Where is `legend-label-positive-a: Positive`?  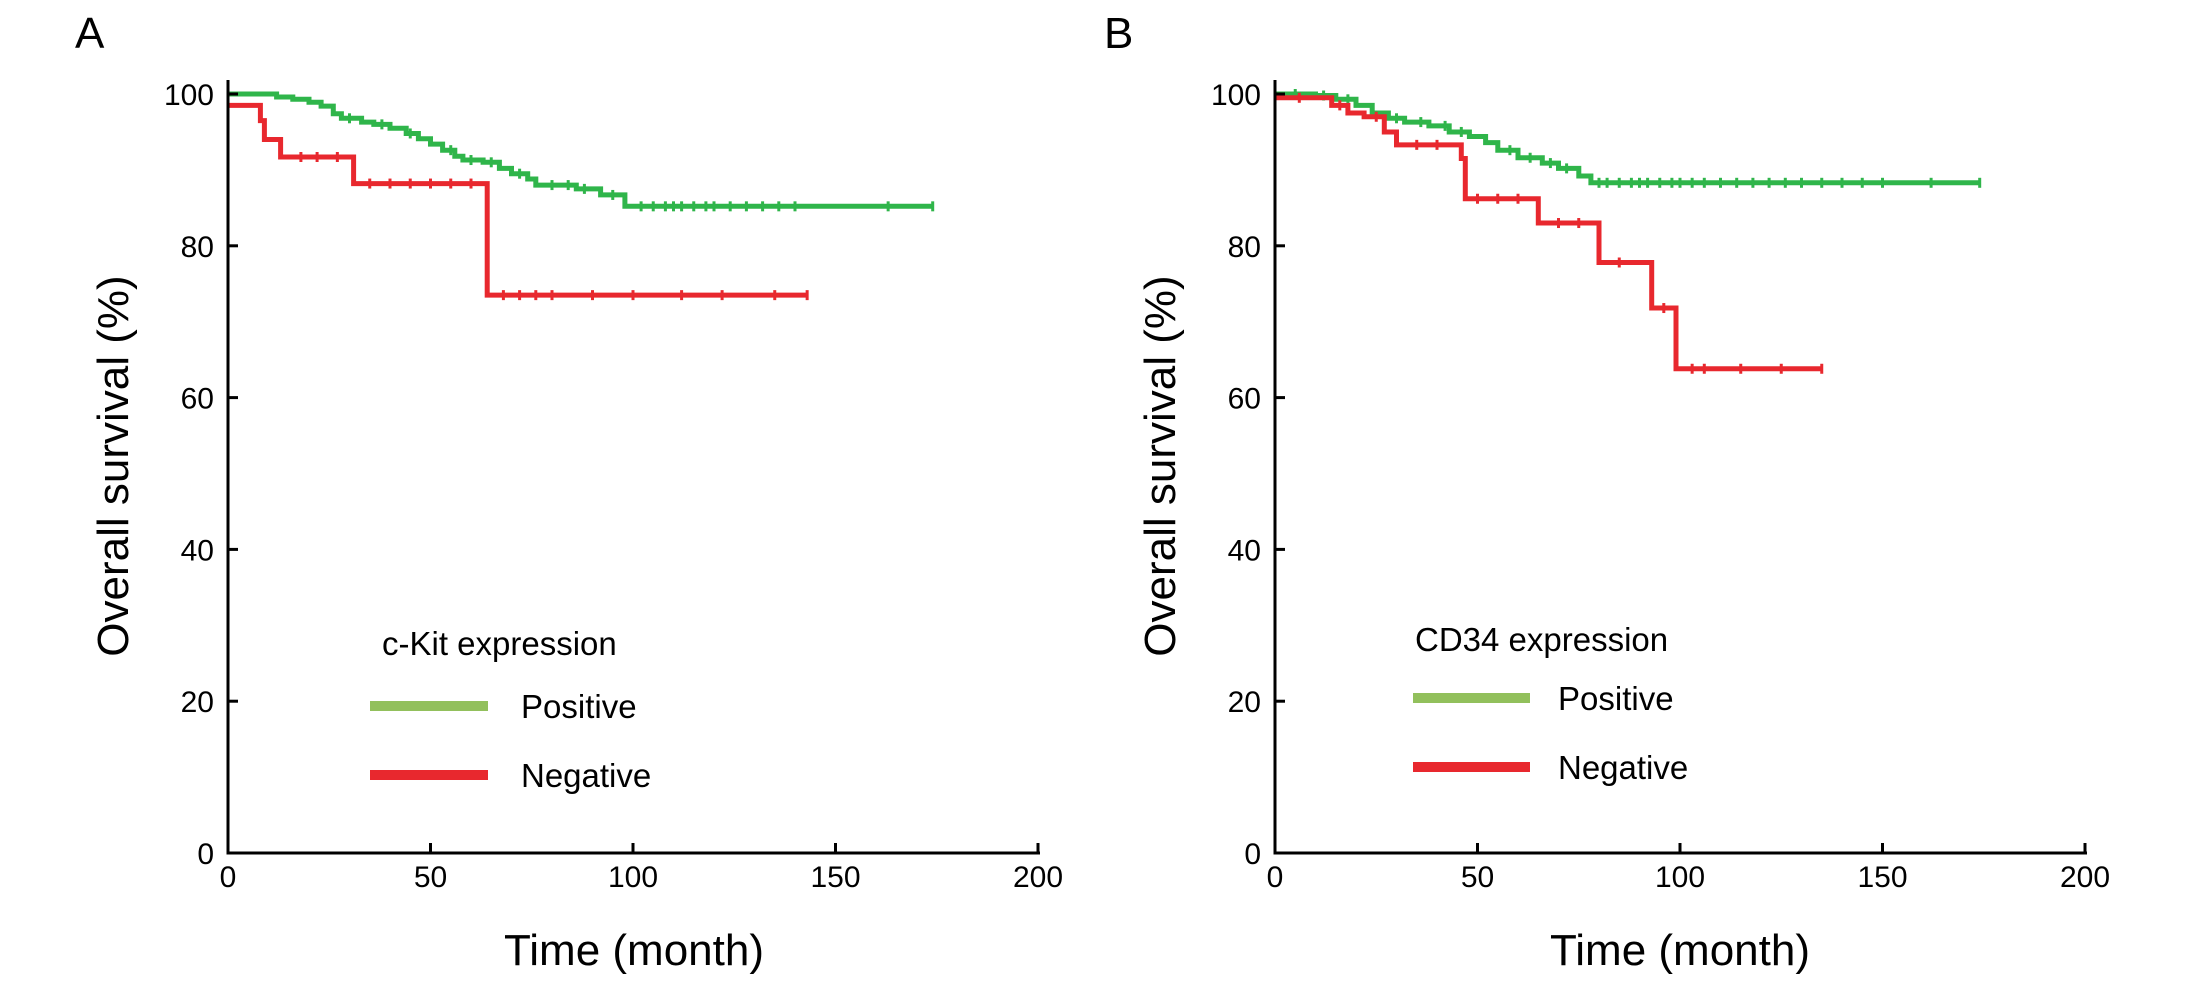 legend-label-positive-a: Positive is located at coordinates (579, 706).